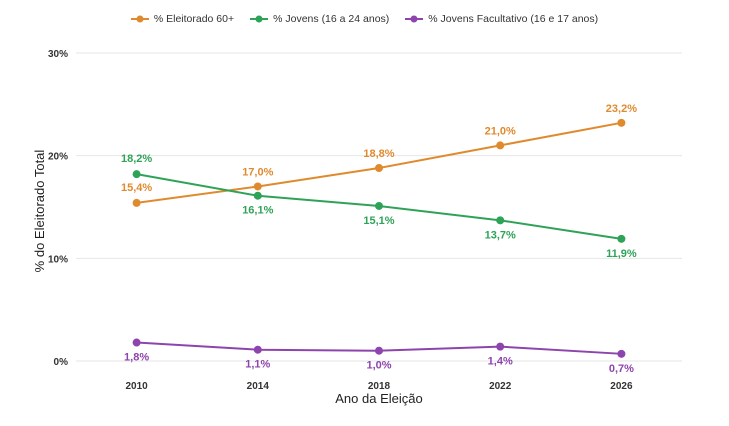  I want to click on legend-label-jovens: % Jovens (16 a 24 anos), so click(331, 19).